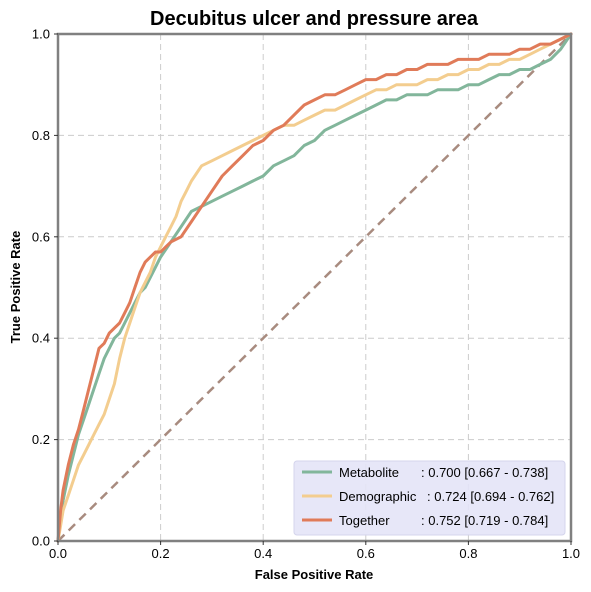  Describe the element at coordinates (15, 287) in the screenshot. I see `y-axis-label: True Positive Rate` at that location.